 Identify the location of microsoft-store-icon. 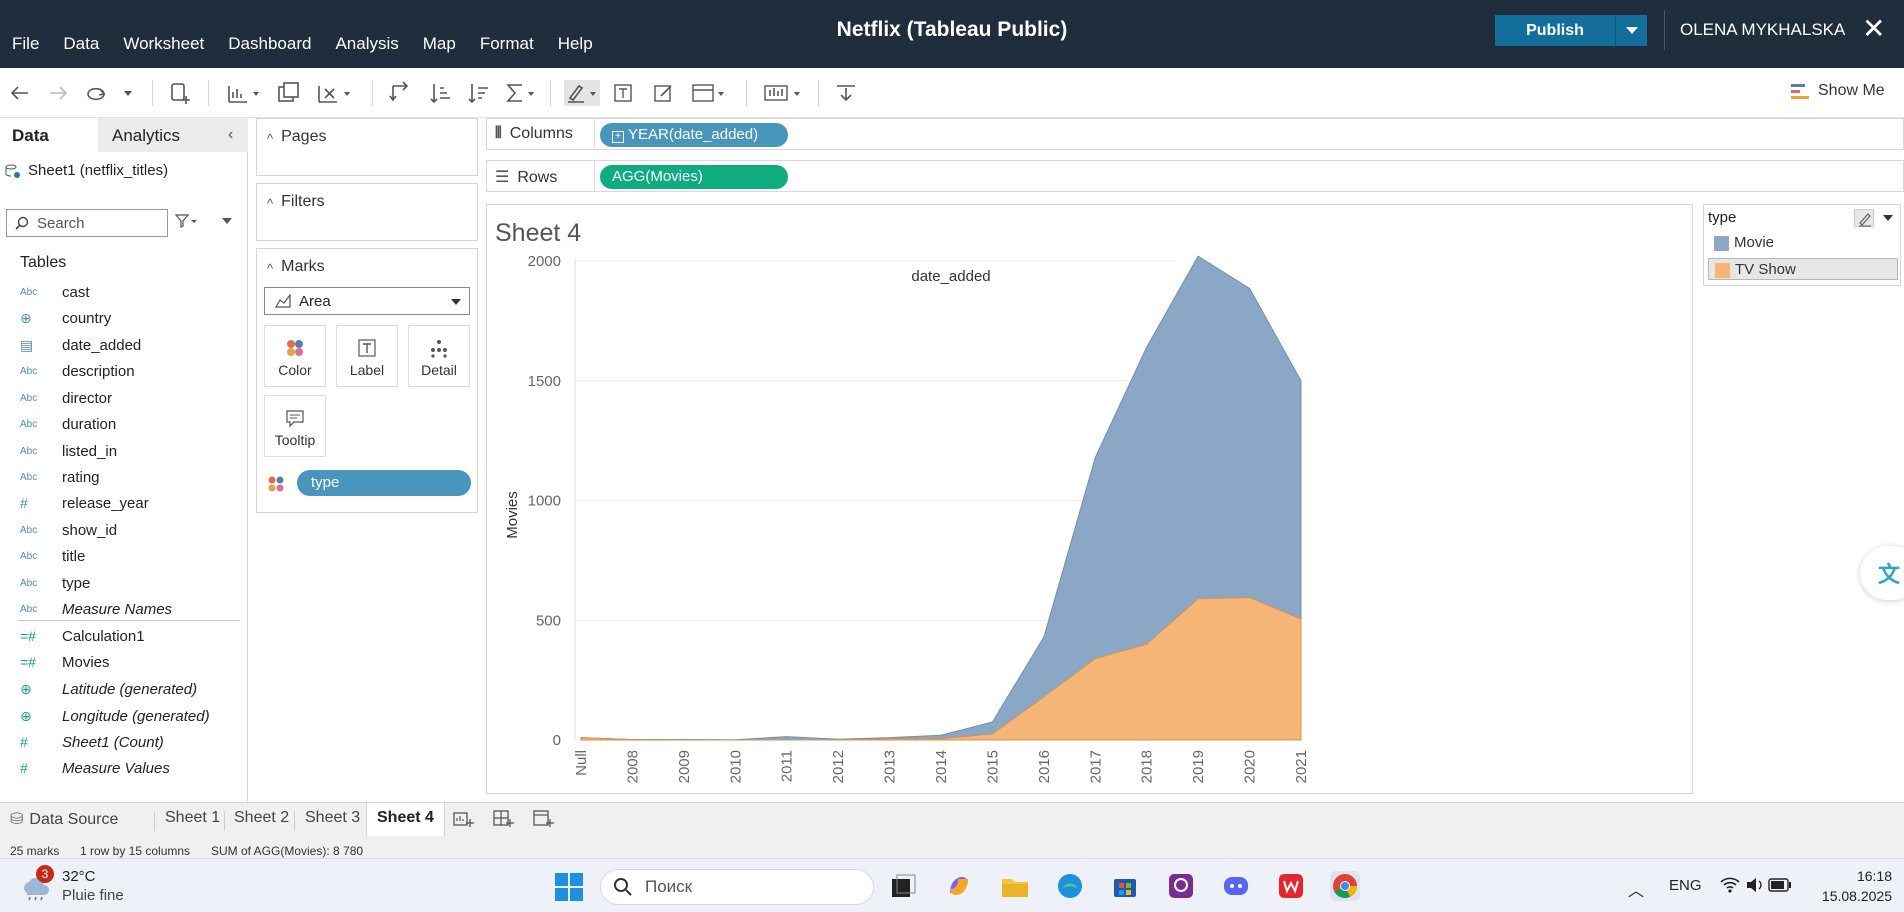
(1125, 886).